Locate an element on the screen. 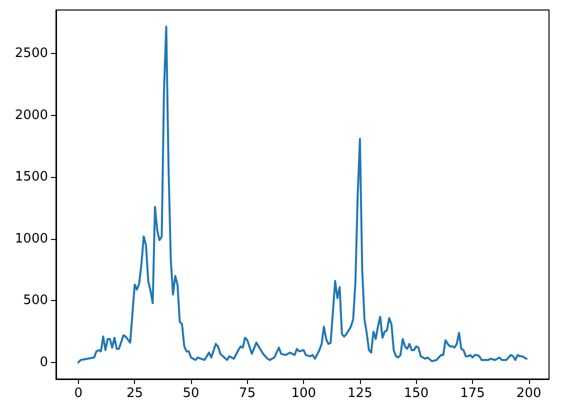  x-tick-label: 200 is located at coordinates (529, 393).